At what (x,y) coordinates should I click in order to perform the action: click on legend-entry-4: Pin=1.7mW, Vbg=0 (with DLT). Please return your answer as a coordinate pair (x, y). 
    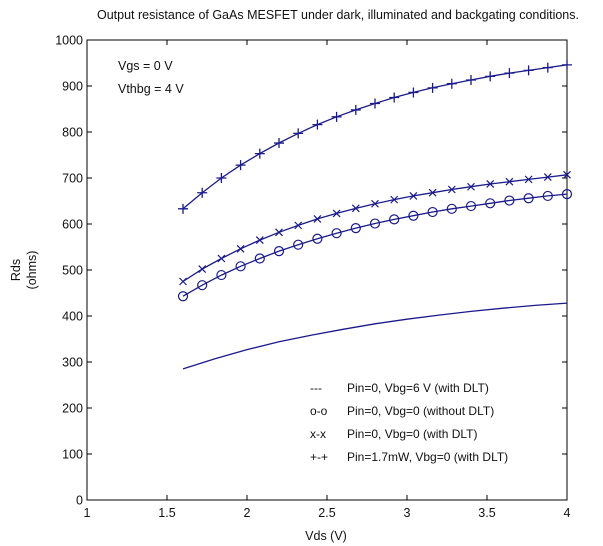
    Looking at the image, I should click on (427, 457).